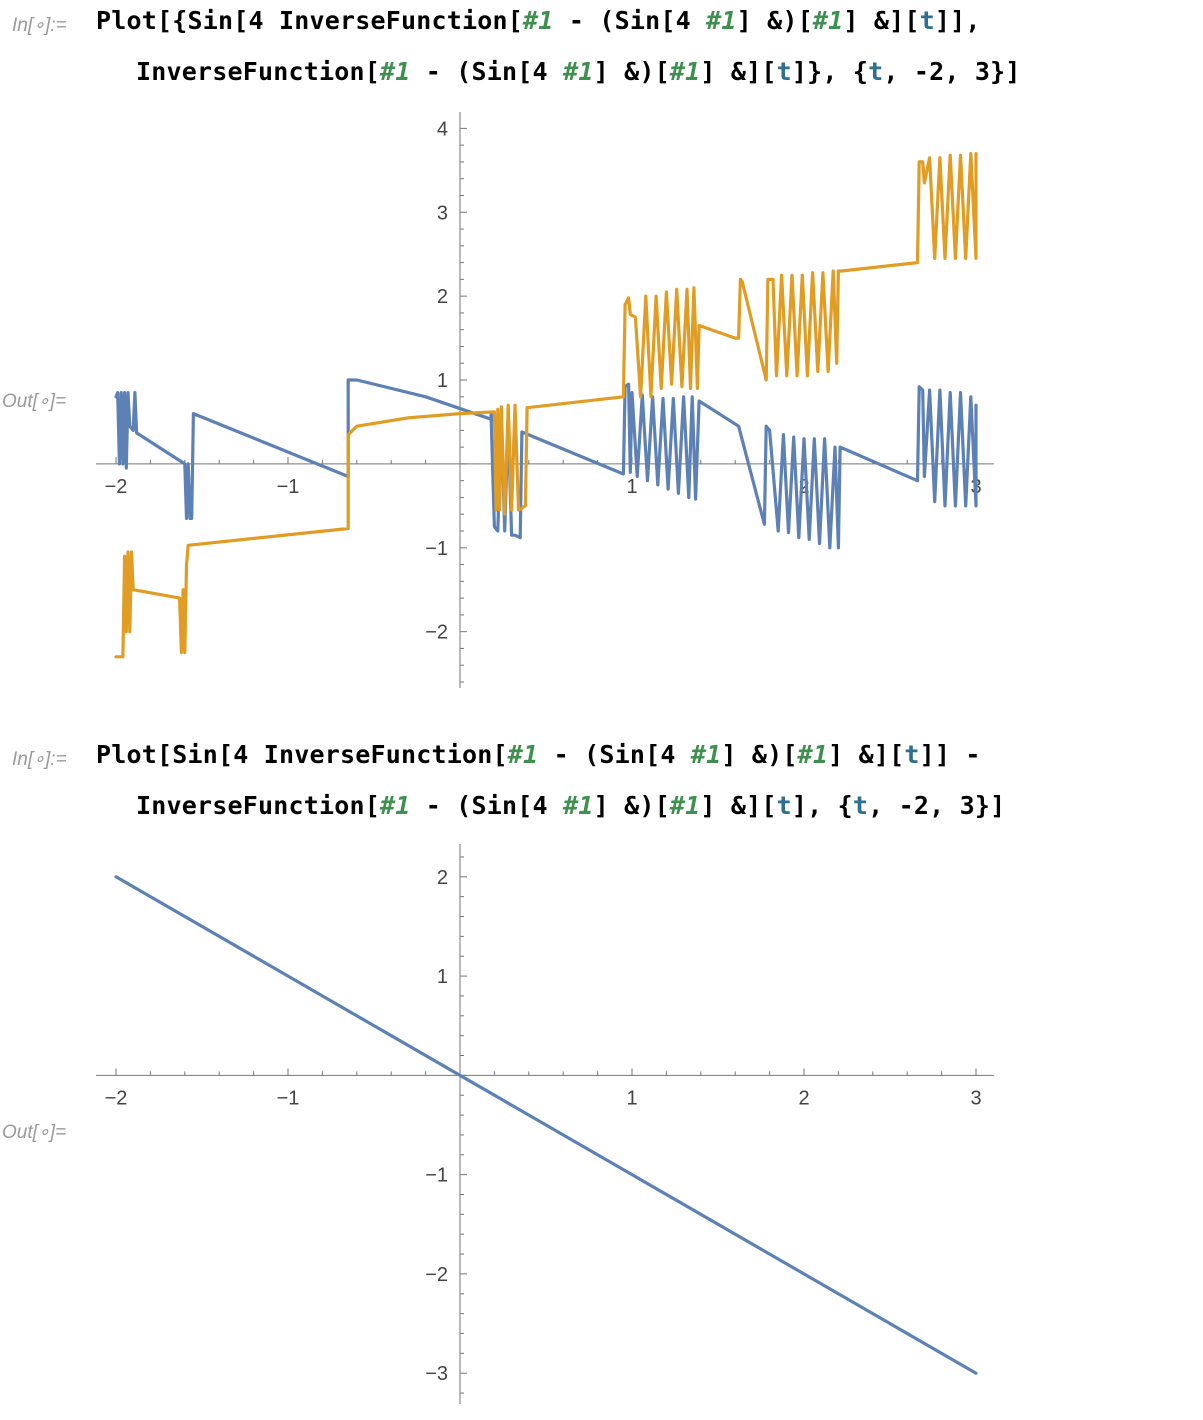 This screenshot has height=1420, width=1203. Describe the element at coordinates (822, 805) in the screenshot. I see `code-token: ], {` at that location.